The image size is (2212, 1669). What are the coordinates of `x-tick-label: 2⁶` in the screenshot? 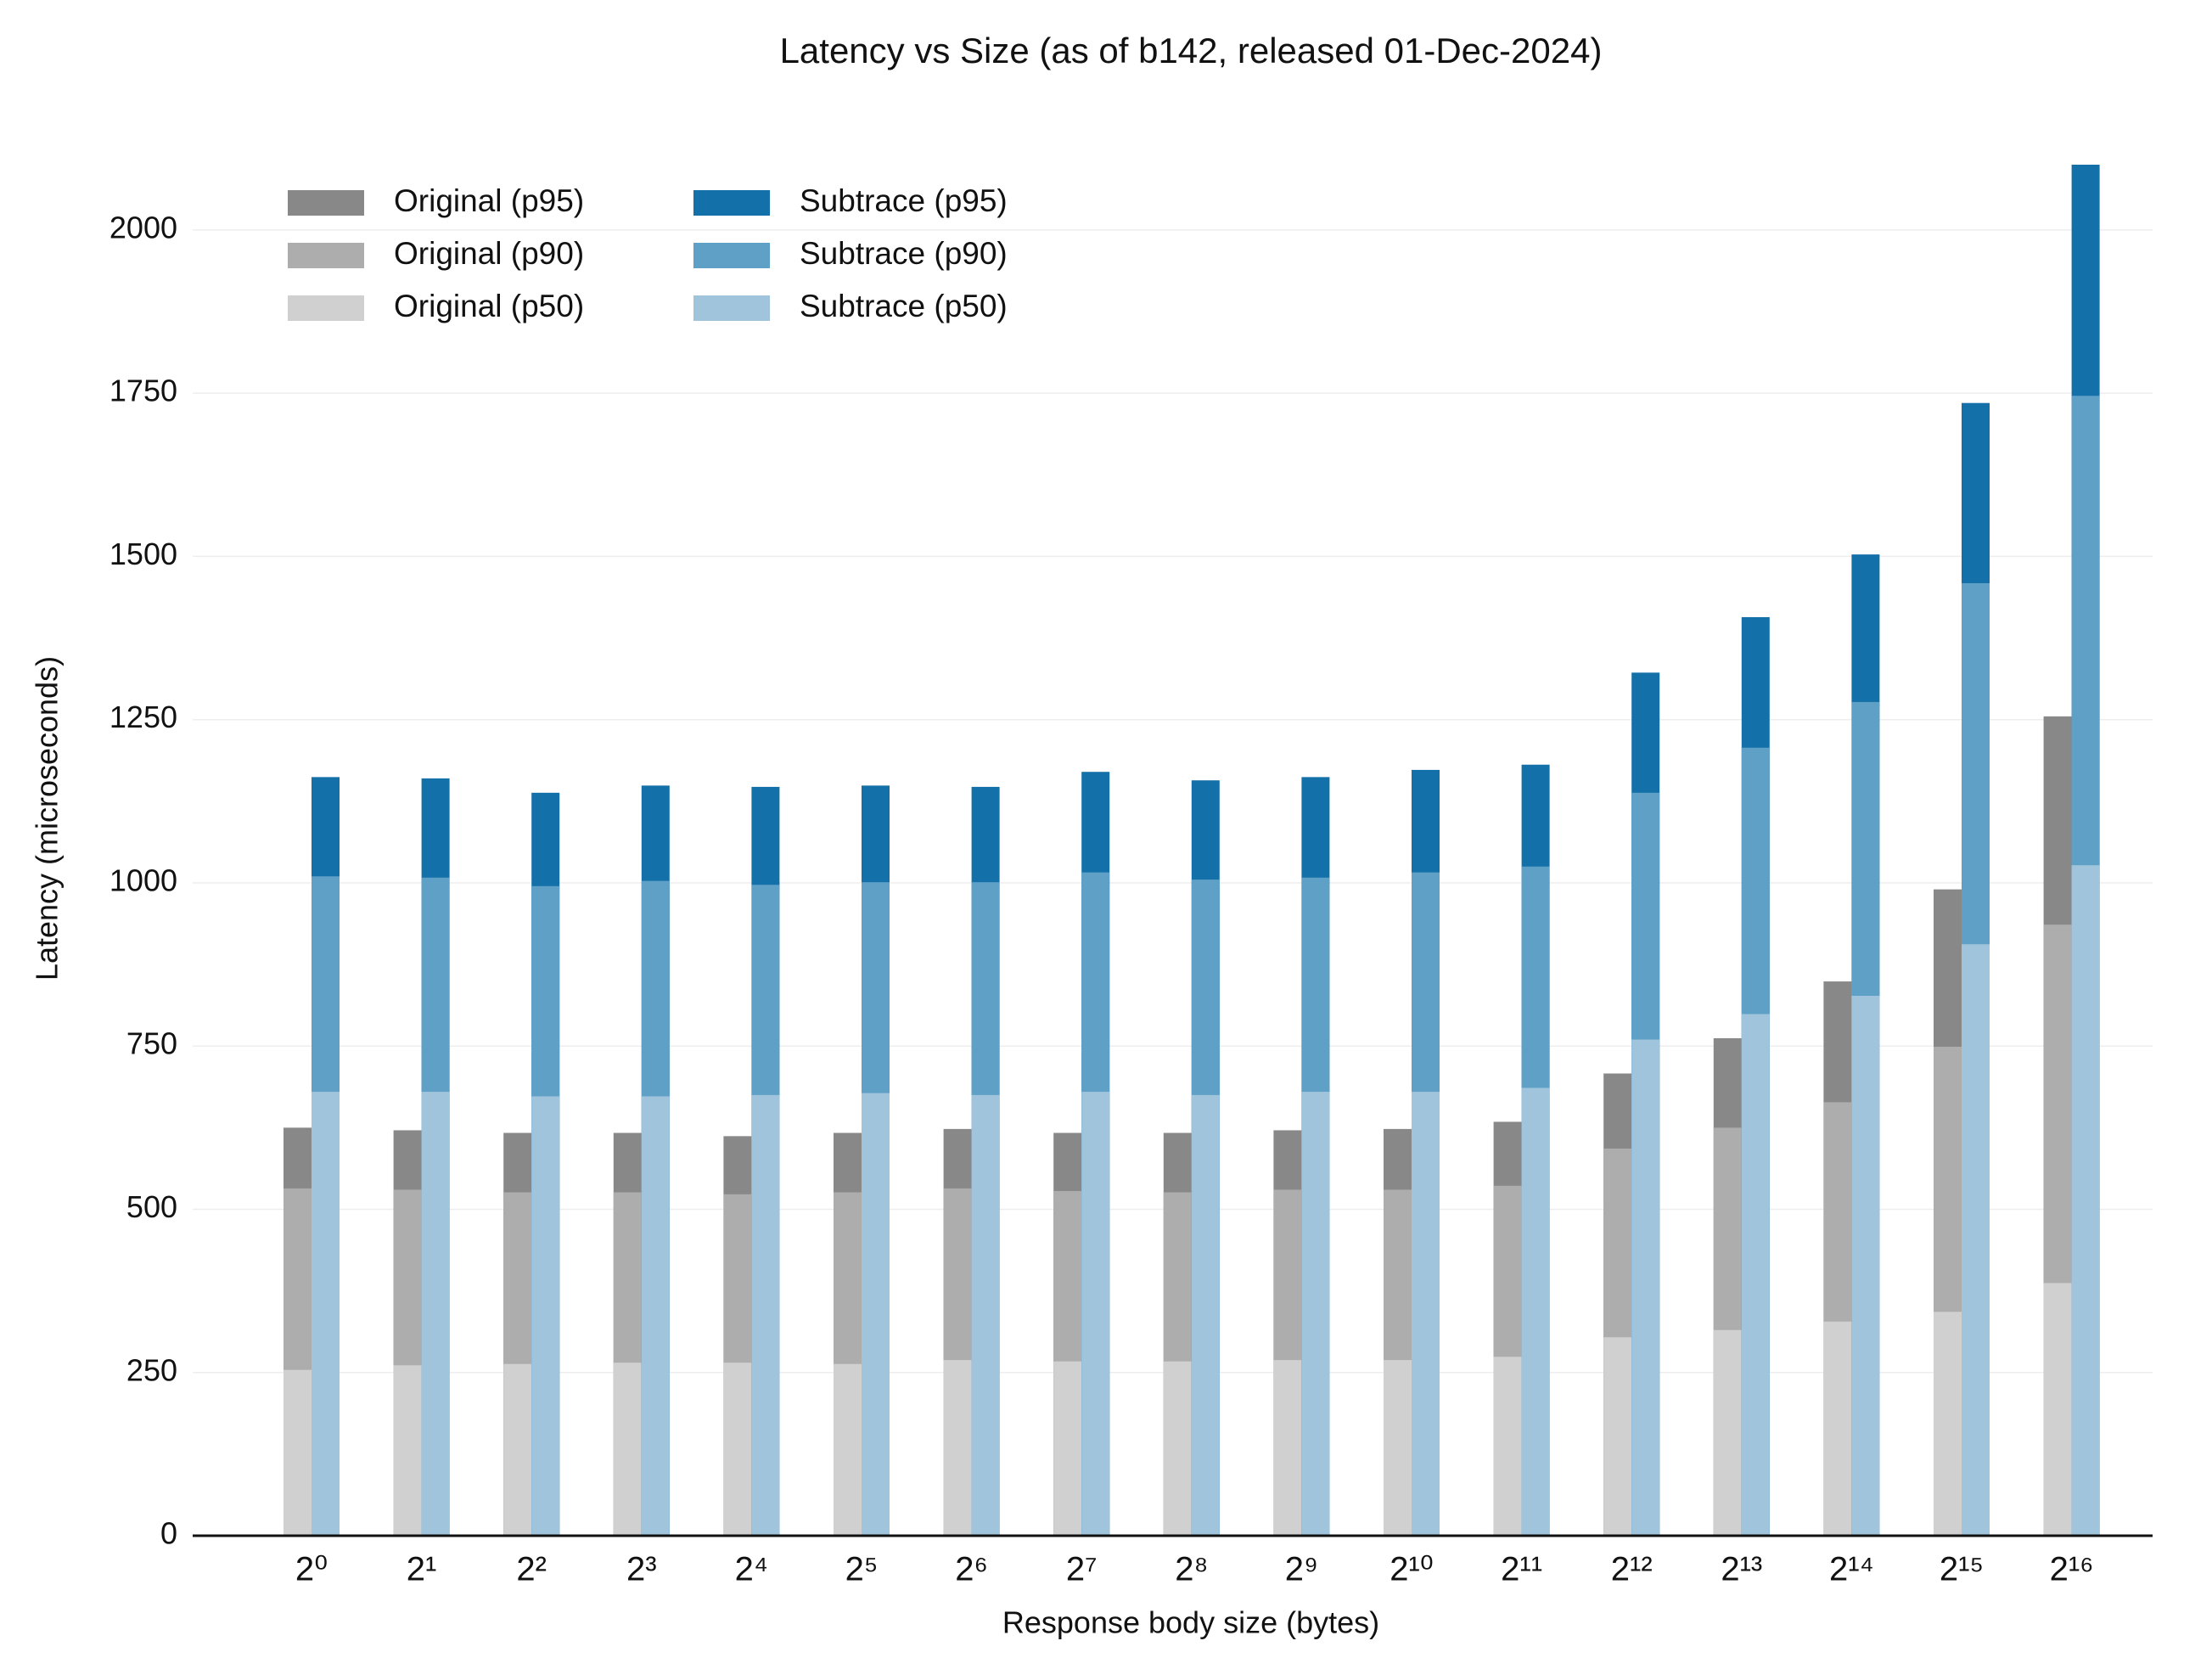 It's located at (971, 1569).